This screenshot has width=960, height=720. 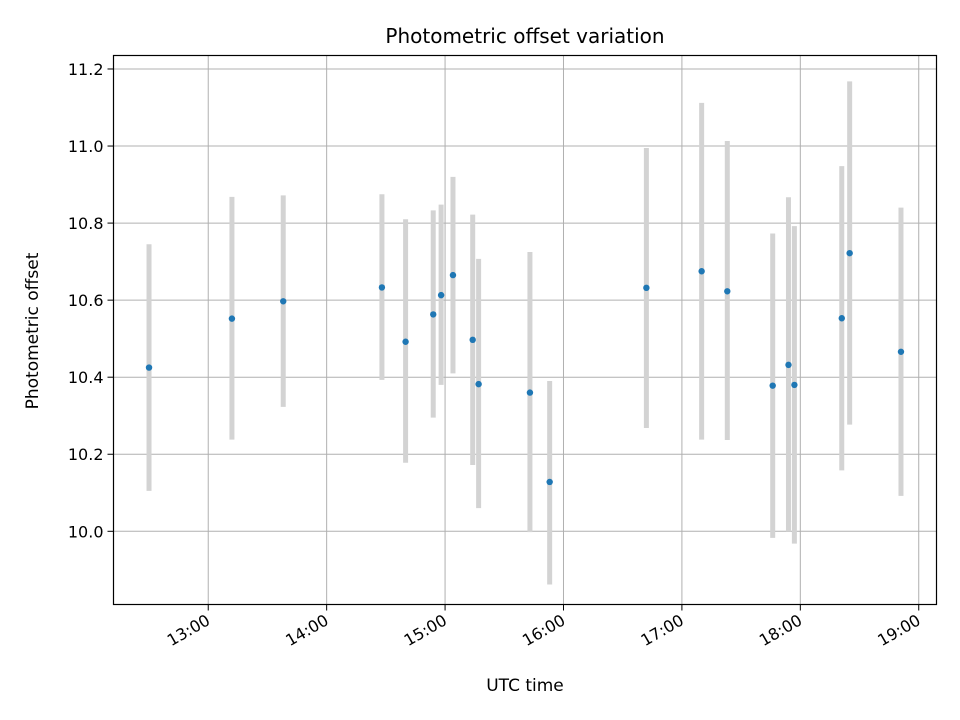 What do you see at coordinates (86, 531) in the screenshot?
I see `y-tick-label: 10.0` at bounding box center [86, 531].